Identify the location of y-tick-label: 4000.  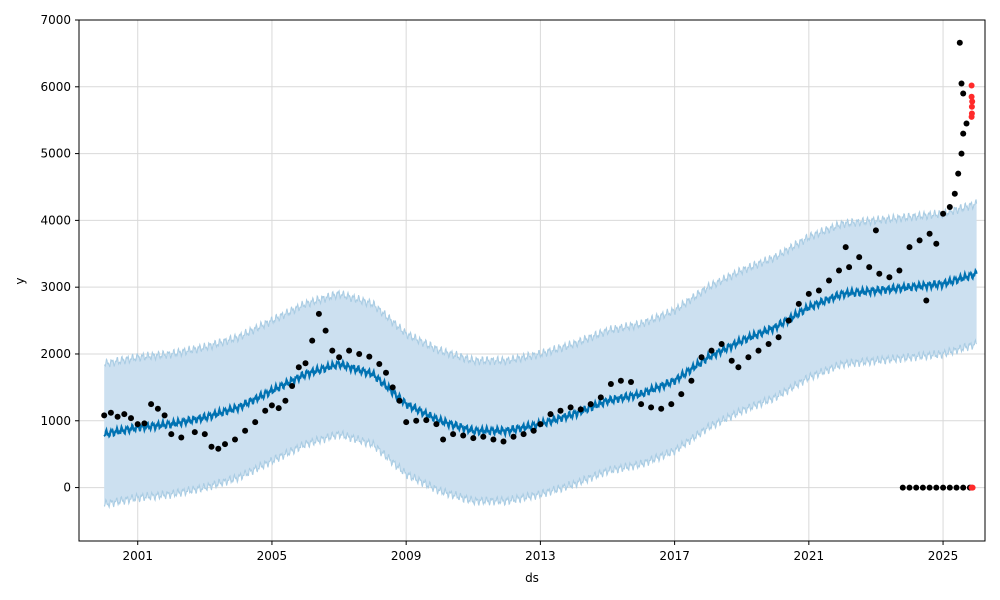
(55, 220).